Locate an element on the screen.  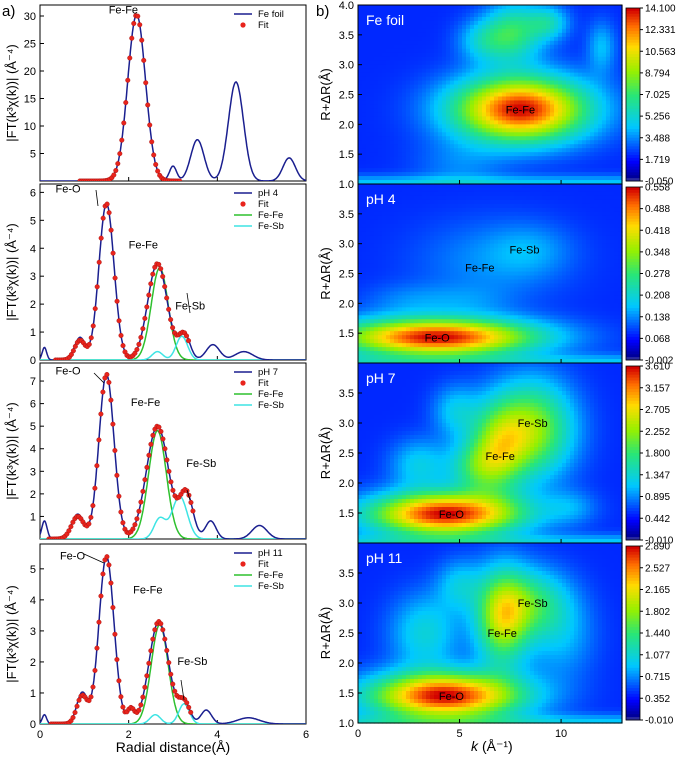
arrow-line is located at coordinates (97, 198).